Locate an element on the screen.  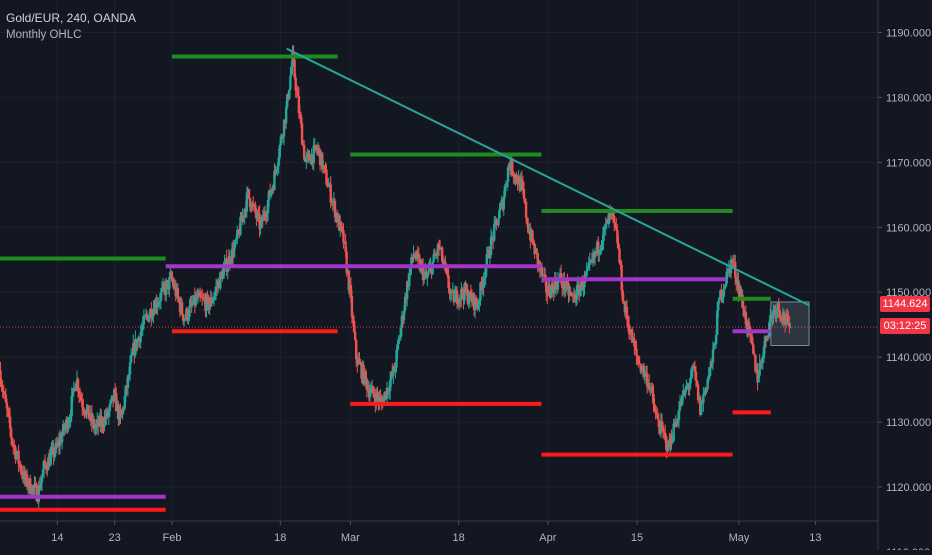
x-tick-label: Feb is located at coordinates (172, 538).